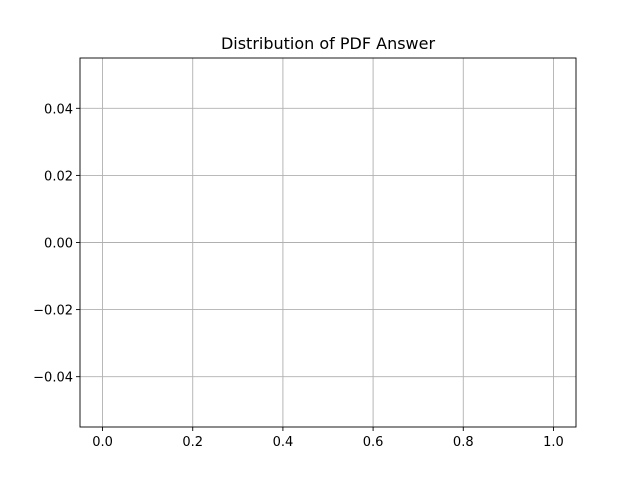 The width and height of the screenshot is (640, 480). I want to click on x-tick-label: 0.8, so click(463, 442).